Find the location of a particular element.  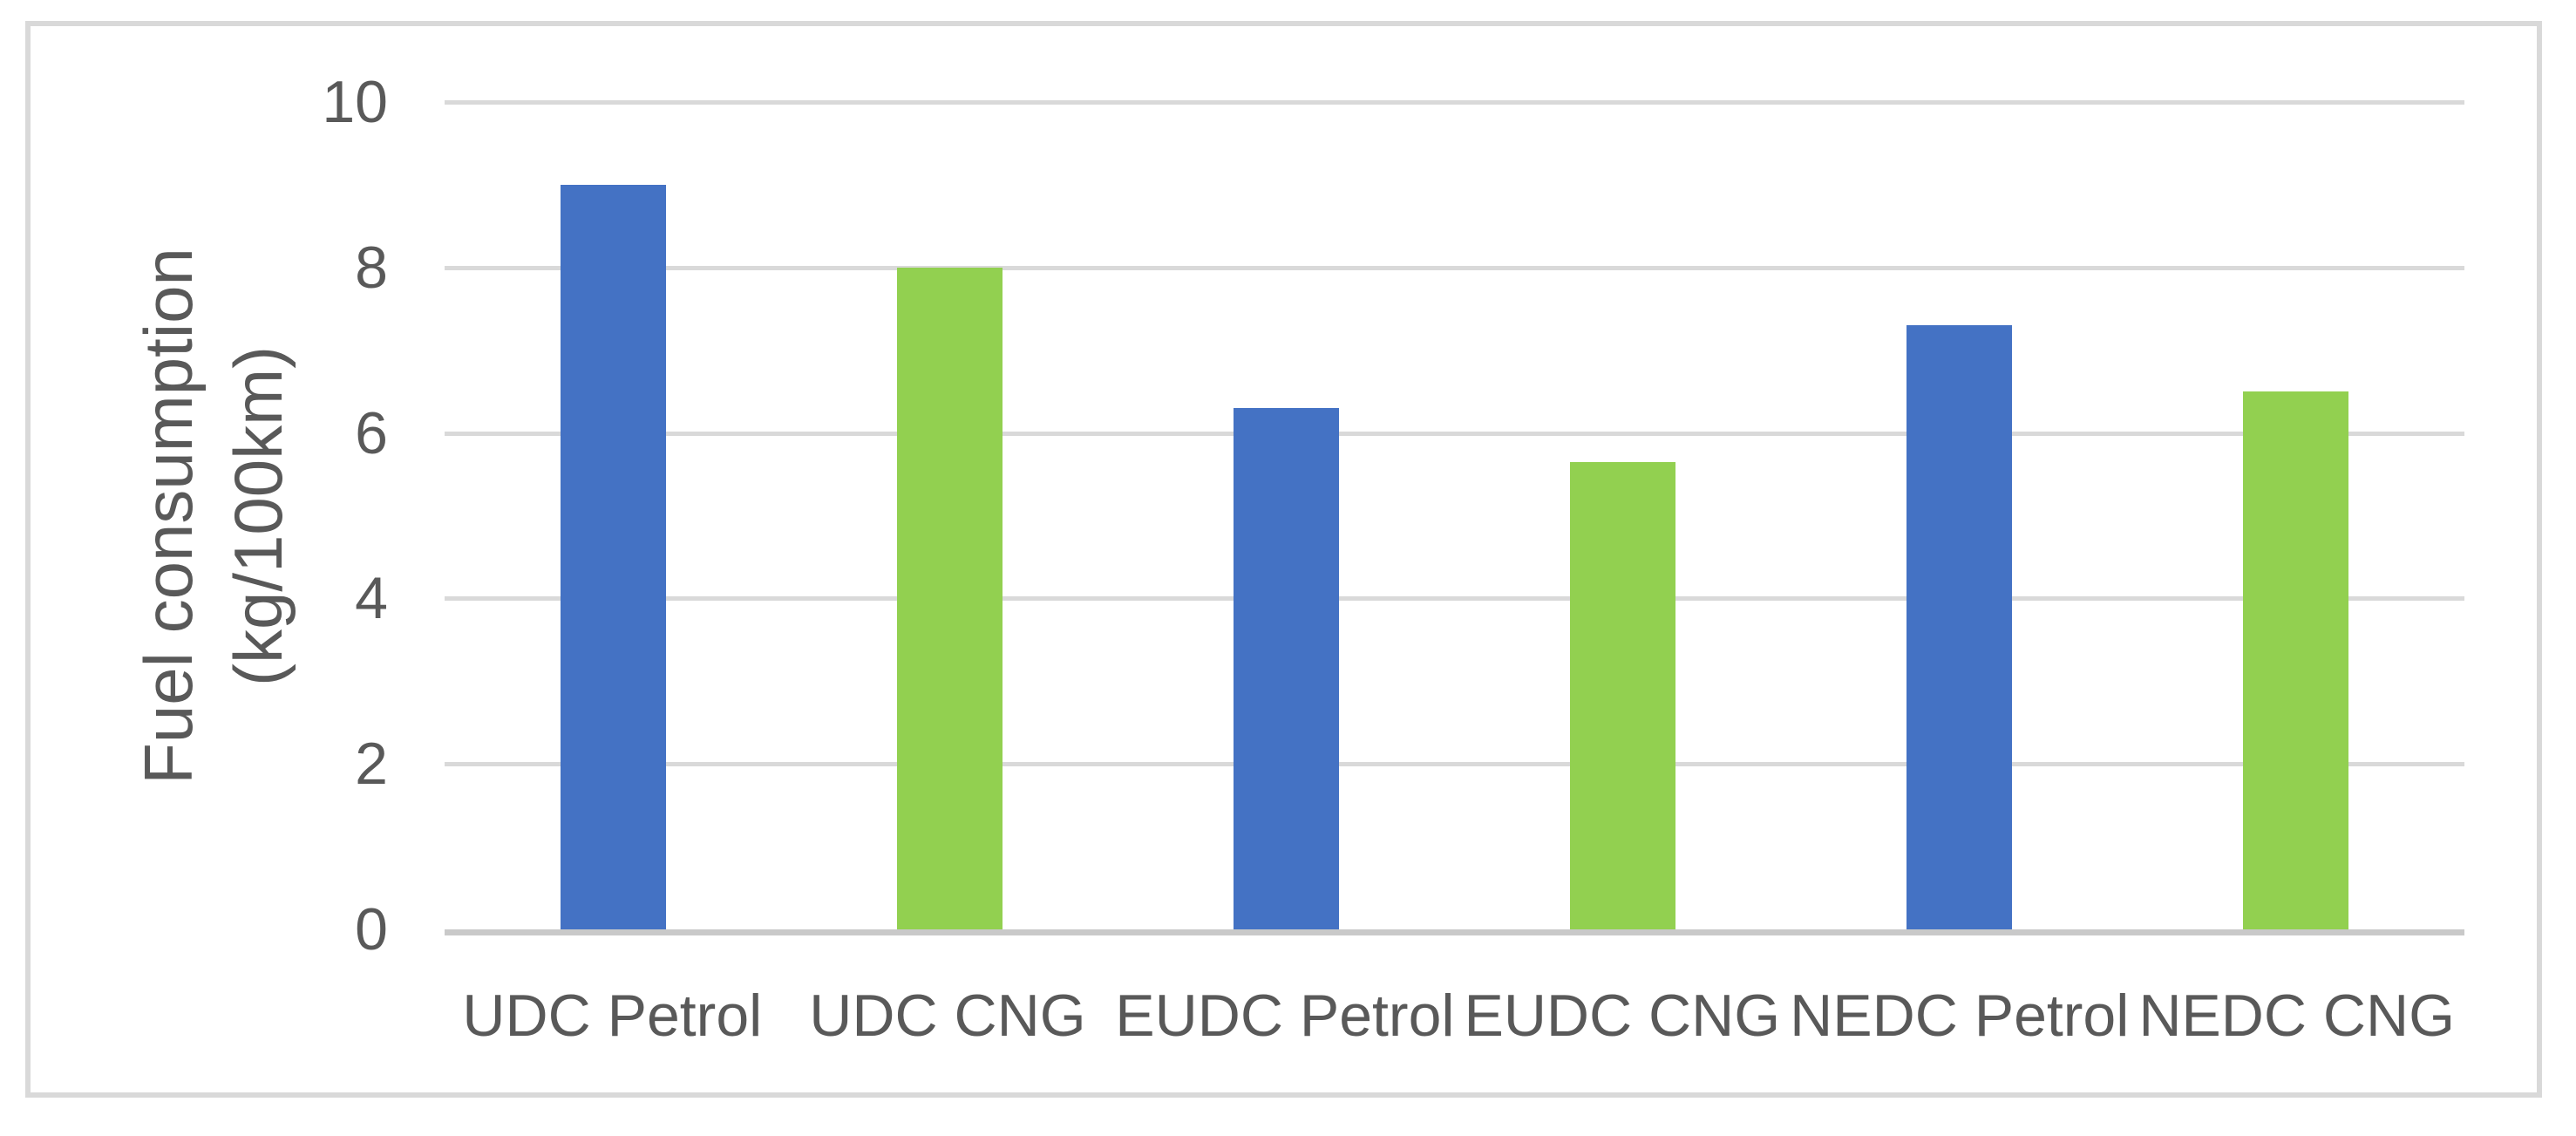

y-tick-label-8: 8 is located at coordinates (371, 268).